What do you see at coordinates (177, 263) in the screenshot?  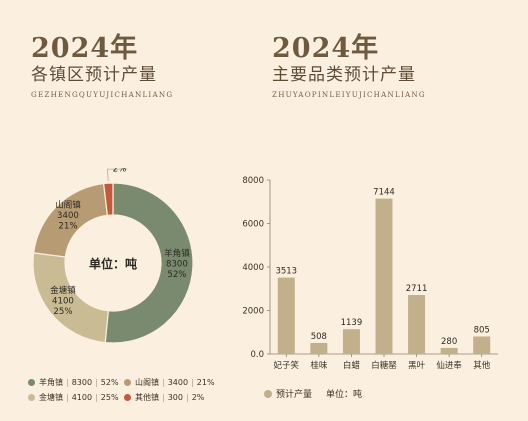 I see `donut-slice-label: 羊角镇 8300 52%` at bounding box center [177, 263].